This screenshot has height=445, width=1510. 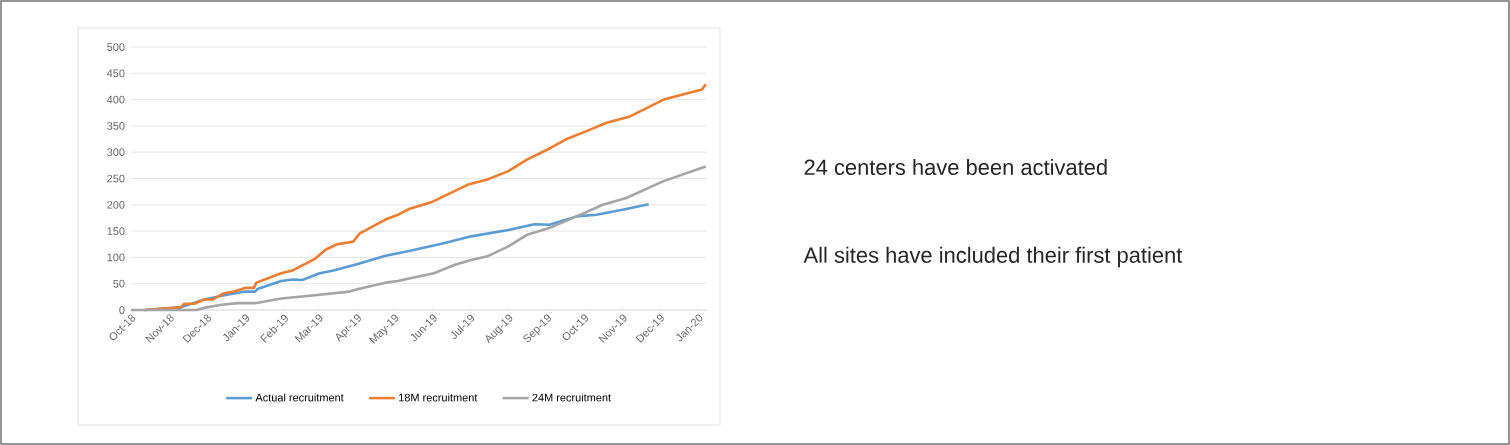 What do you see at coordinates (571, 397) in the screenshot?
I see `legend-label: 24M recruitment` at bounding box center [571, 397].